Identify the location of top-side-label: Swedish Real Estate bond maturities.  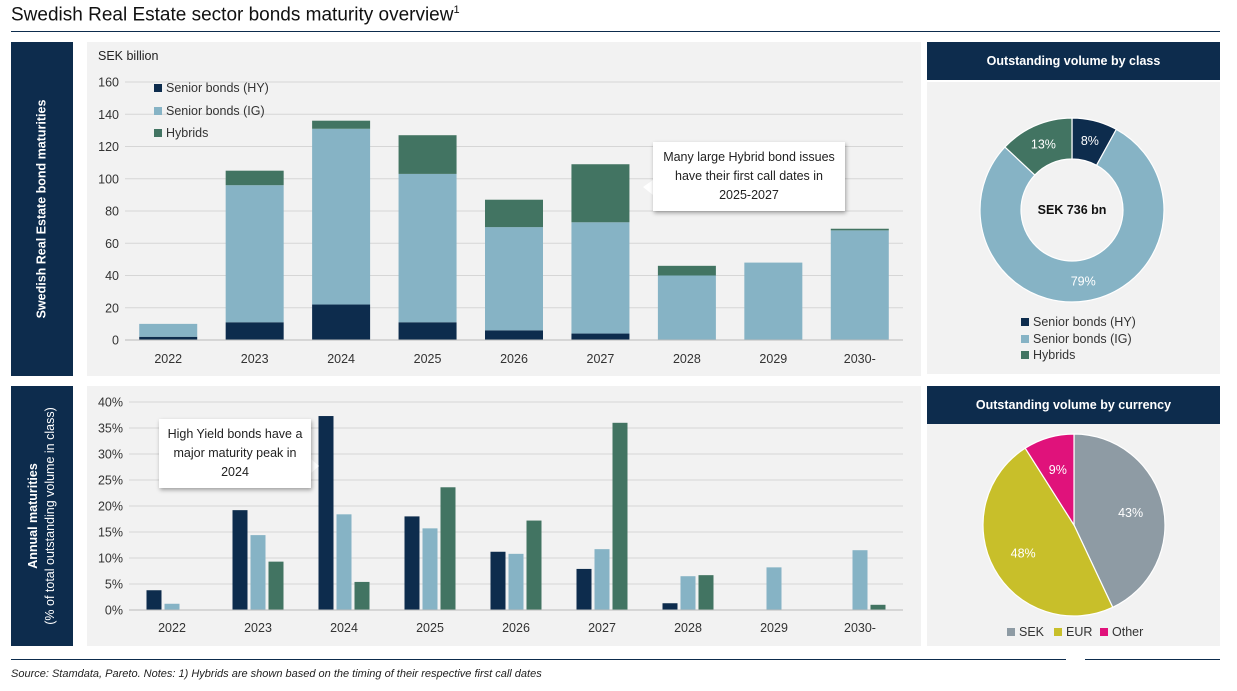
(41, 209).